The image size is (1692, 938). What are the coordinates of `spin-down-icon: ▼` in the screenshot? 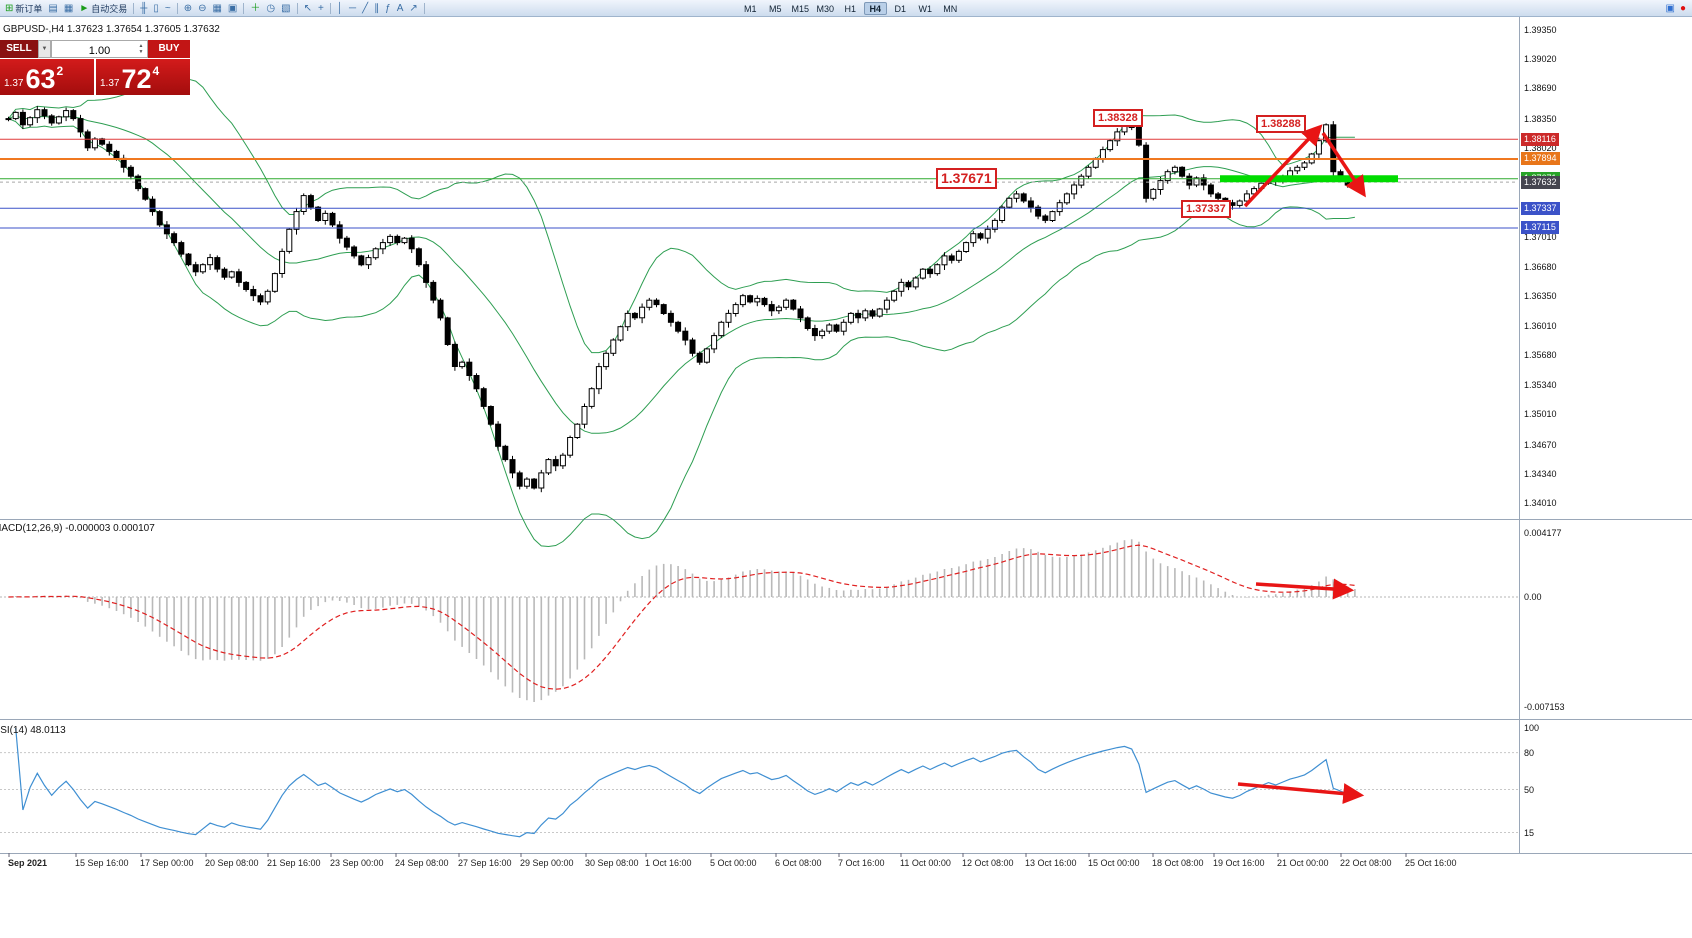 It's located at (141, 52).